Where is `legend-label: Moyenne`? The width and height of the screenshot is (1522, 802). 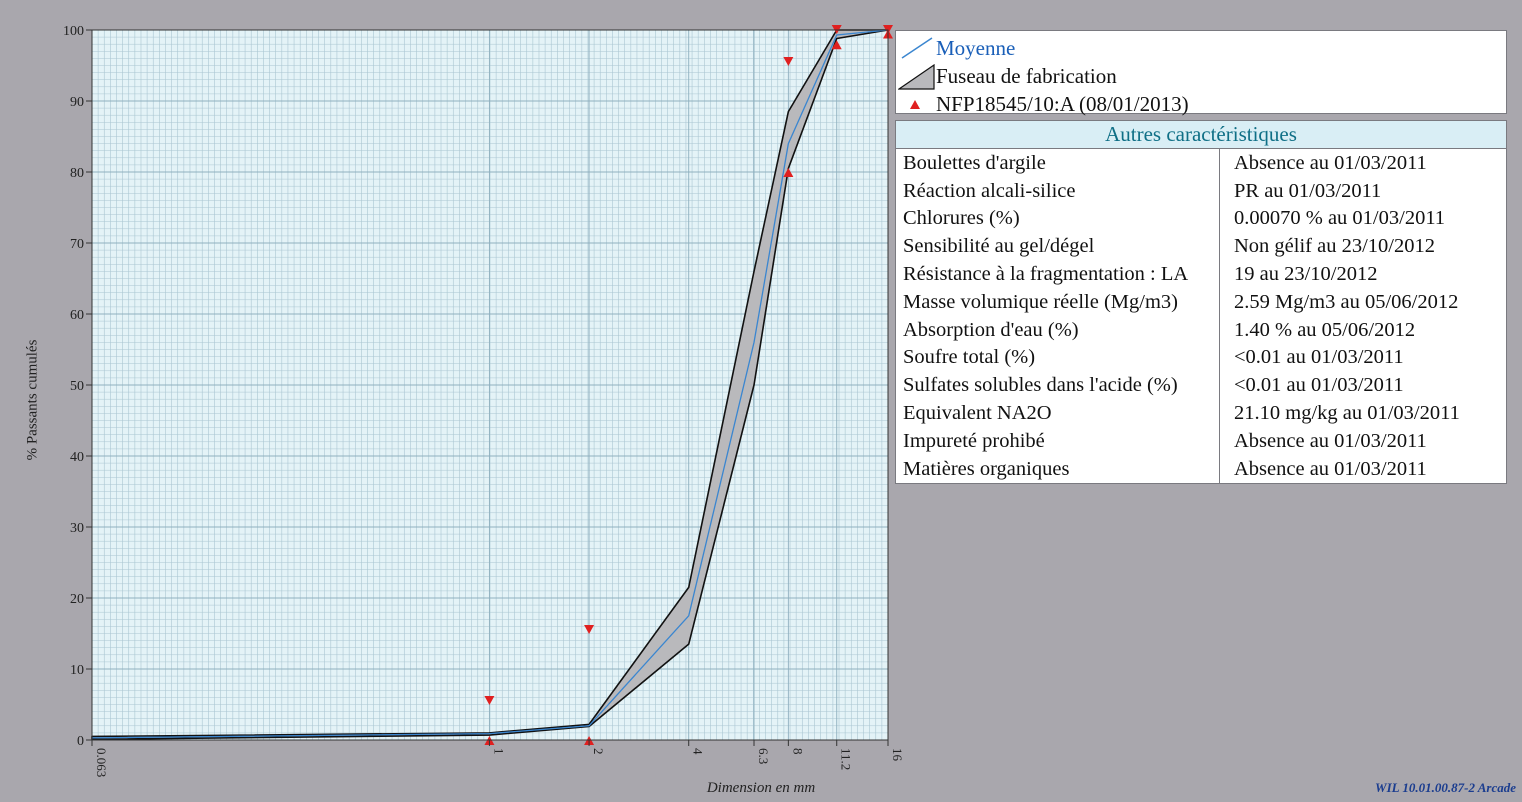 legend-label: Moyenne is located at coordinates (976, 48).